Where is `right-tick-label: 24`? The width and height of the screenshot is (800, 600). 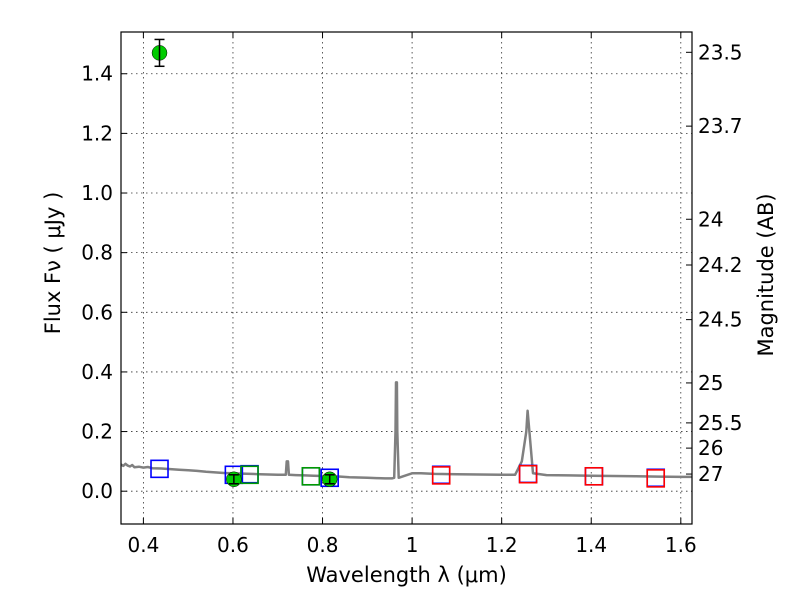
right-tick-label: 24 is located at coordinates (710, 219).